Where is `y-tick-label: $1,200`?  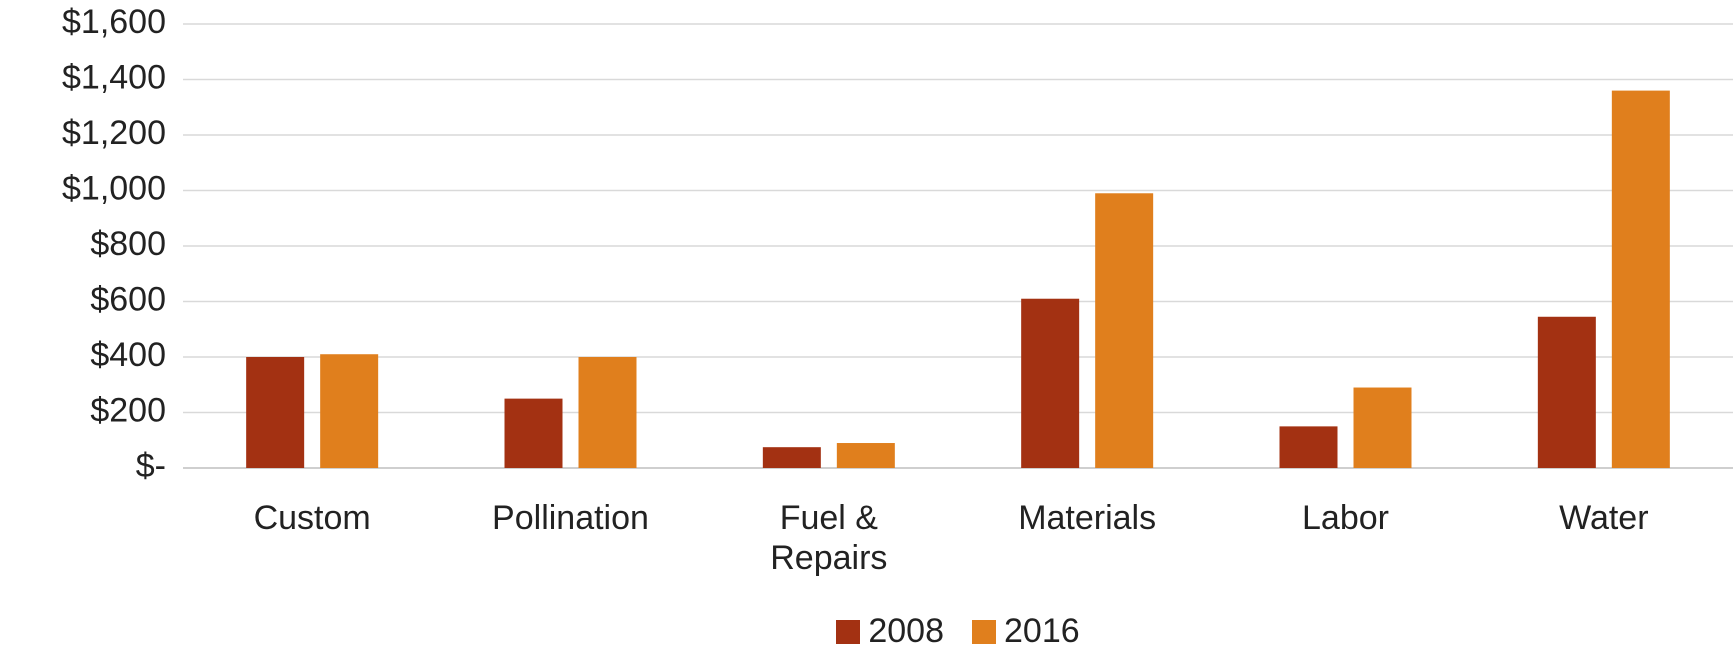
y-tick-label: $1,200 is located at coordinates (114, 133).